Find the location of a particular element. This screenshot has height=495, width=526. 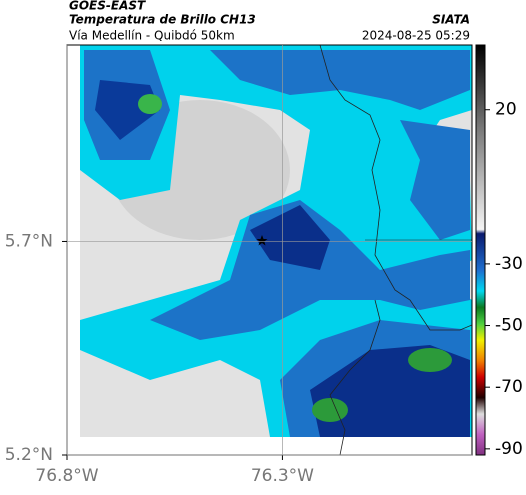

location-star is located at coordinates (262, 240).